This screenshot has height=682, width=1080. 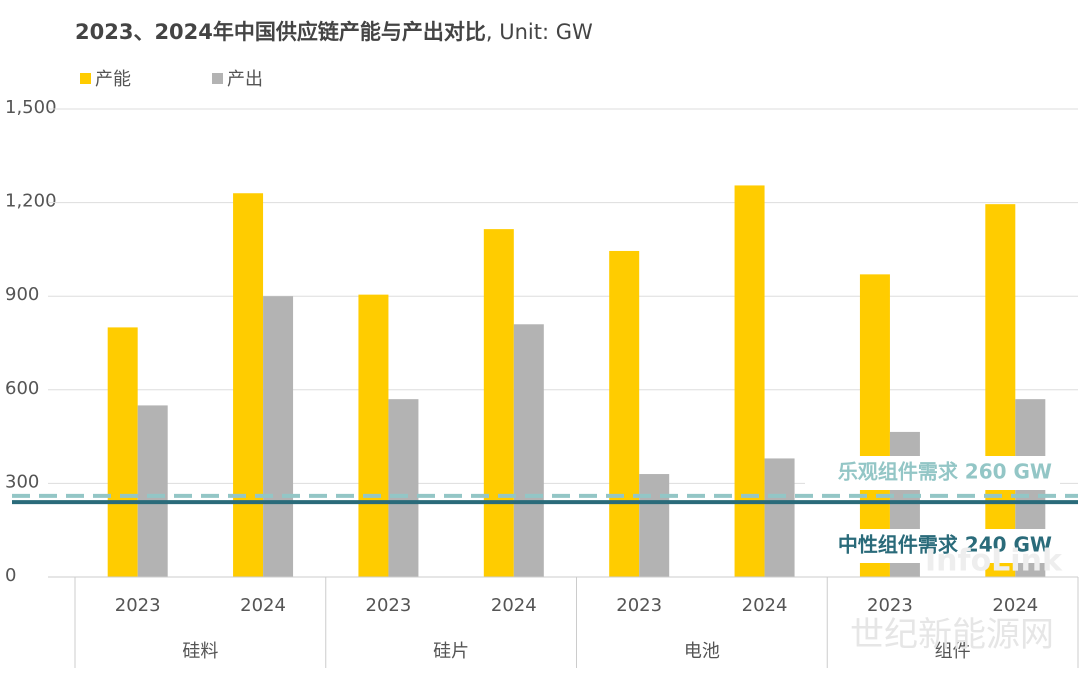 I want to click on subtitle: , Unit: GW, so click(x=539, y=32).